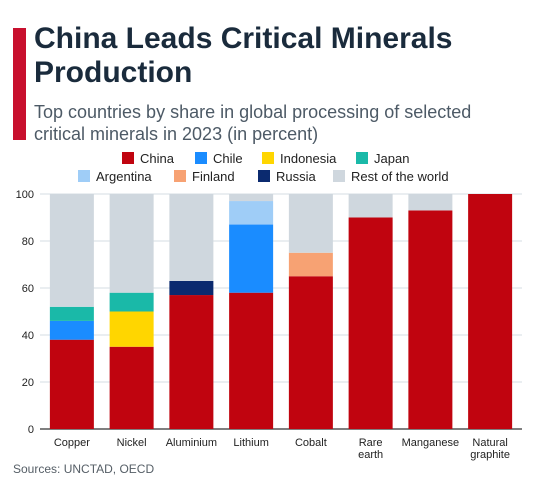  Describe the element at coordinates (243, 55) in the screenshot. I see `chart-title: China Leads Critical Minerals Production` at that location.